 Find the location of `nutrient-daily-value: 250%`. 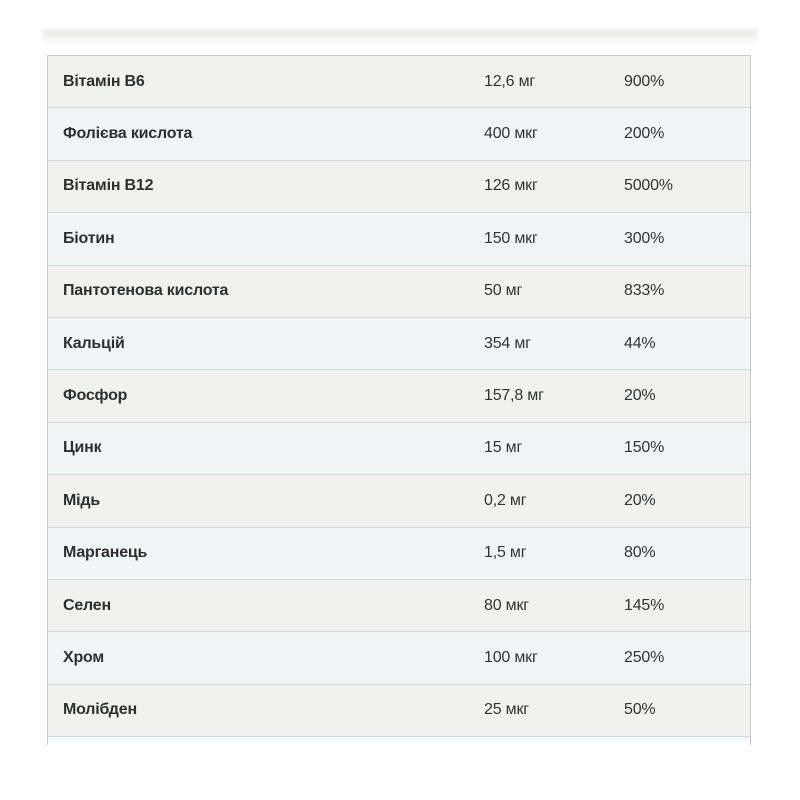

nutrient-daily-value: 250% is located at coordinates (644, 657).